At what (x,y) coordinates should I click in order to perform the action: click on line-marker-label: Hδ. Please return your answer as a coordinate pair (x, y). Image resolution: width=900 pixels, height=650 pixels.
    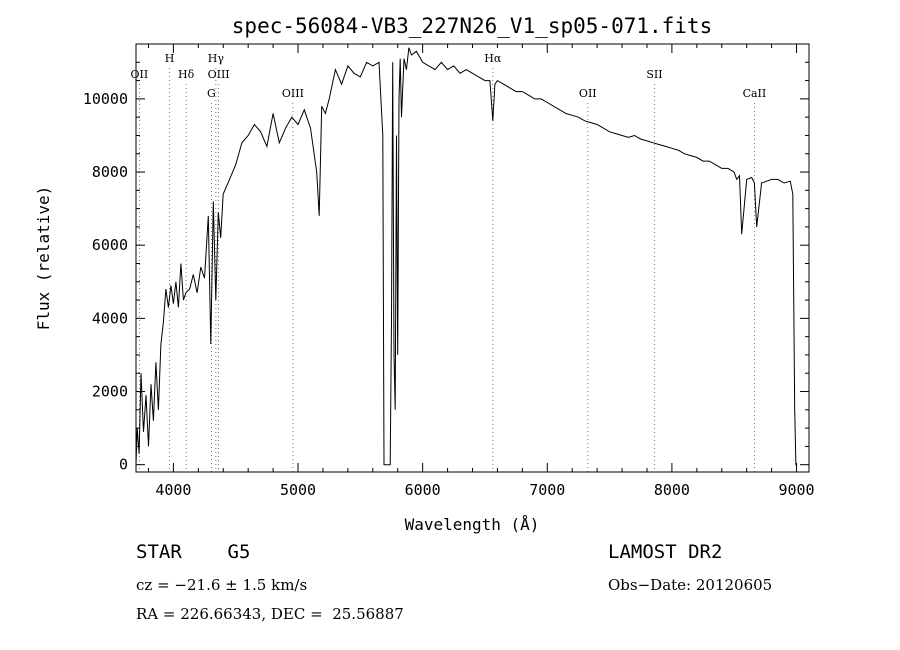
    Looking at the image, I should click on (186, 74).